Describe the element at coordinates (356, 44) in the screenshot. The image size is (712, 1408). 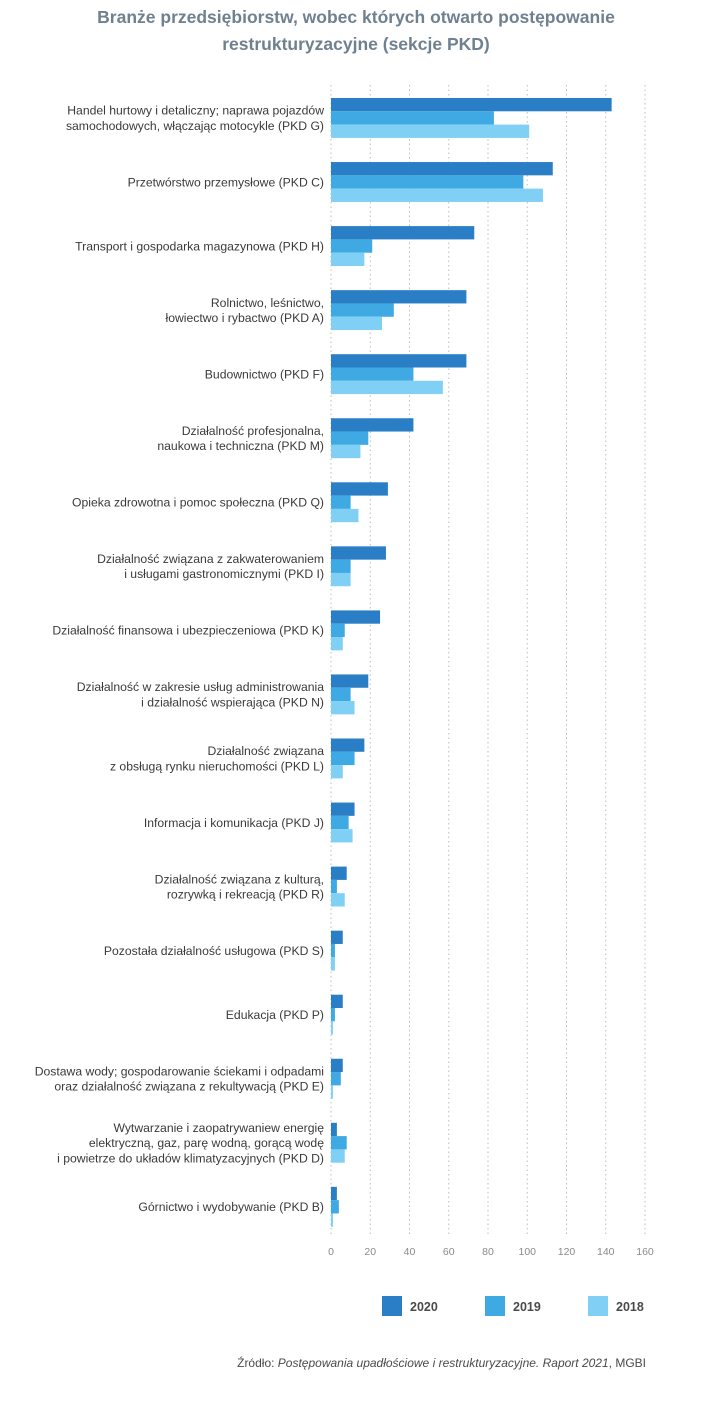
I see `chart-title-line-2: restrukturyzacyjne (sekcje PKD)` at that location.